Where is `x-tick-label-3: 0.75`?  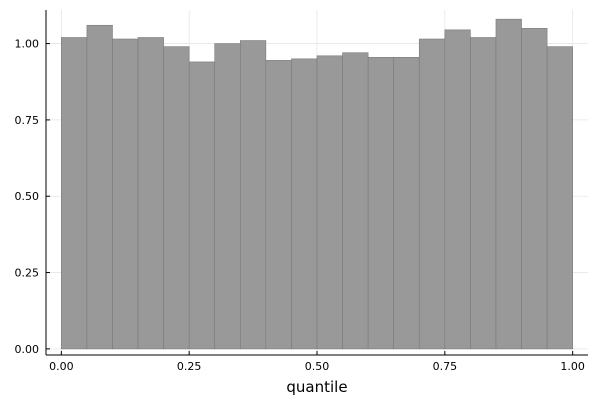
x-tick-label-3: 0.75 is located at coordinates (445, 366).